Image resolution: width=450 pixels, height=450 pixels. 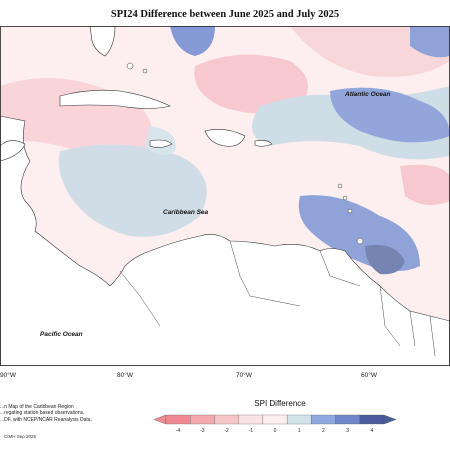 What do you see at coordinates (251, 84) in the screenshot?
I see `anomaly-dry-north` at bounding box center [251, 84].